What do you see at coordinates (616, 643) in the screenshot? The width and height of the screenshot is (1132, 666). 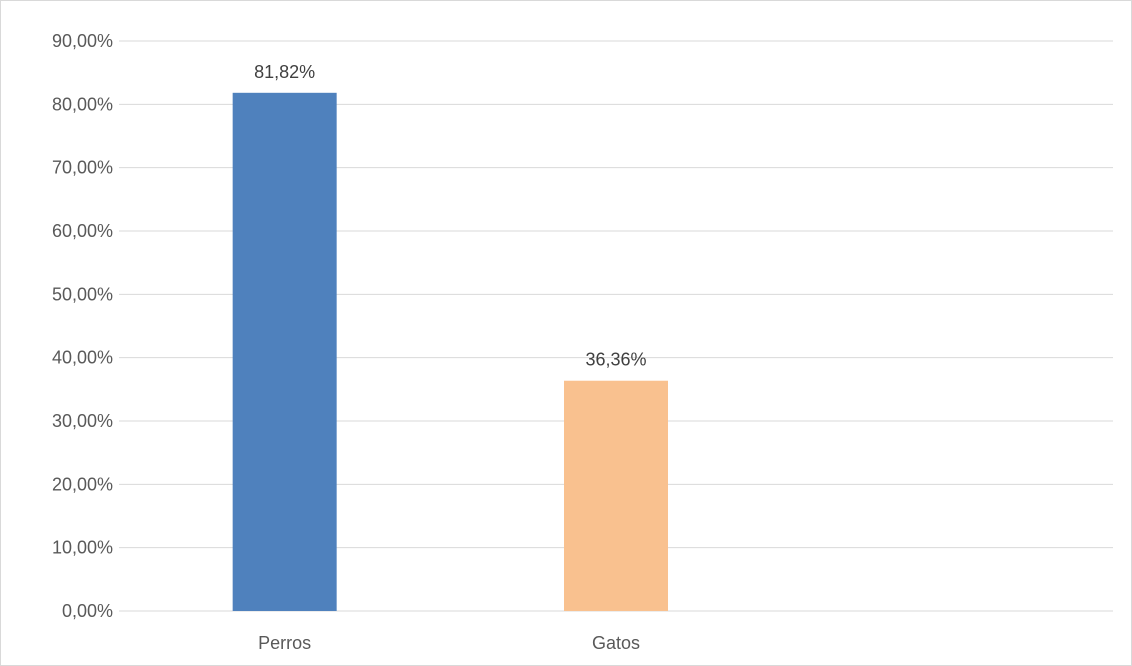 I see `x-tick-label-gatos: Gatos` at bounding box center [616, 643].